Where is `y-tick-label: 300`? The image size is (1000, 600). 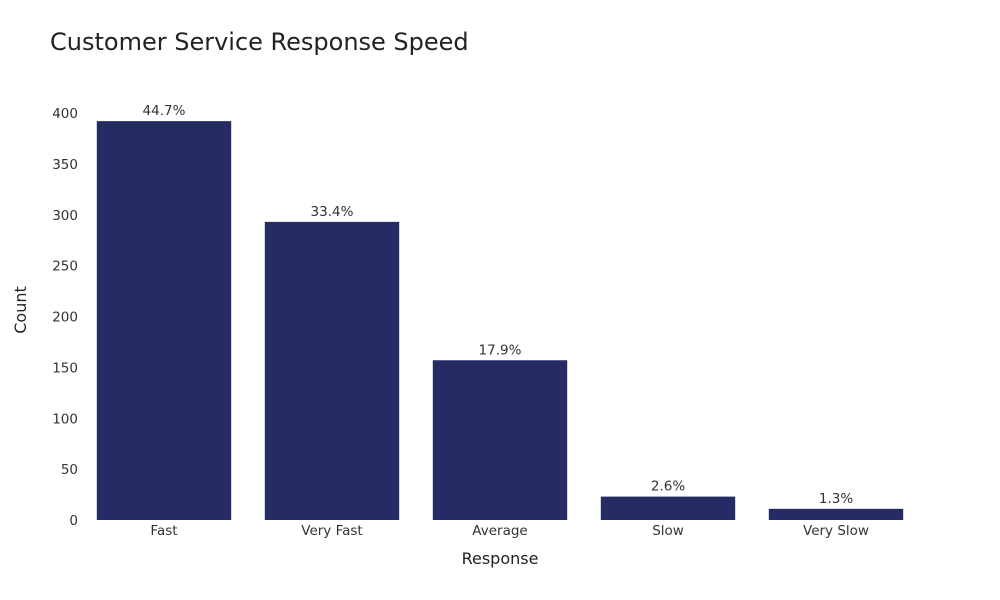
y-tick-label: 300 is located at coordinates (65, 216).